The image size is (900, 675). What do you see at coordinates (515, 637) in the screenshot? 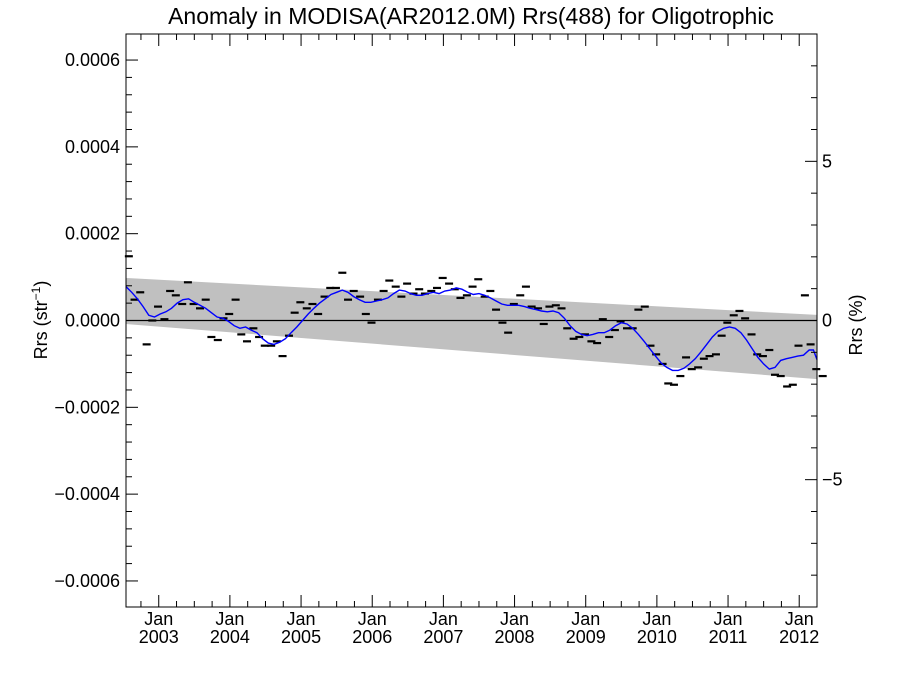
I see `x-tick-year-label: 2008` at bounding box center [515, 637].